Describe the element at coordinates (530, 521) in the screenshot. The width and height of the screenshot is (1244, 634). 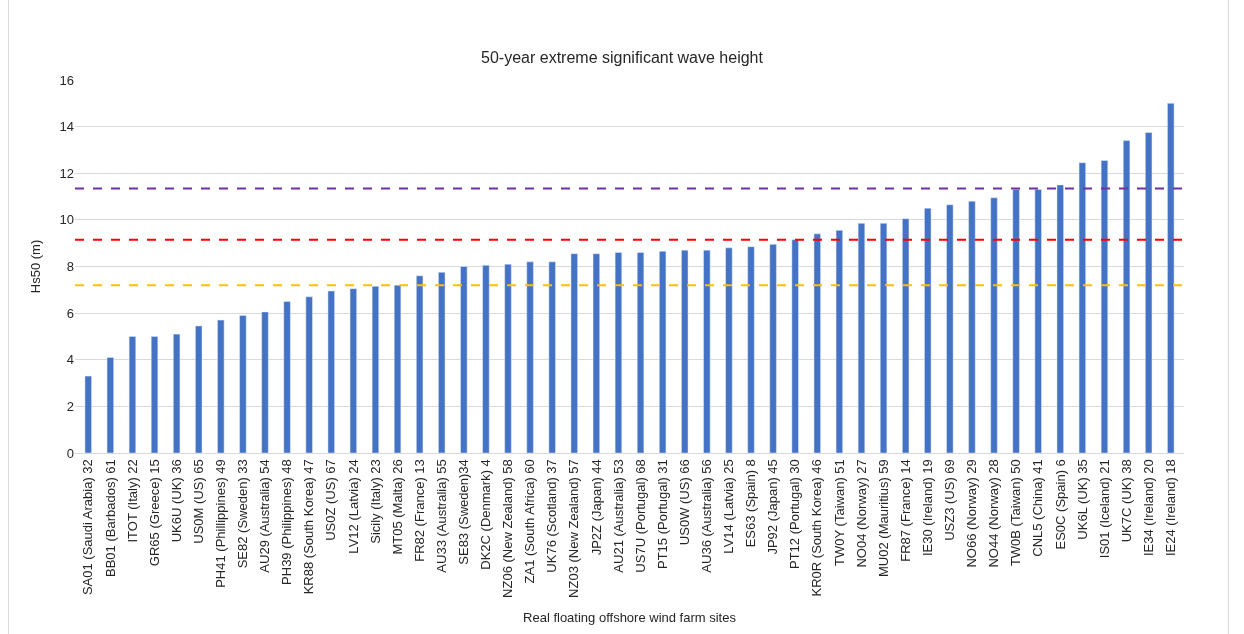
I see `x-tick-label: ZA1 (South Africa) 60` at that location.